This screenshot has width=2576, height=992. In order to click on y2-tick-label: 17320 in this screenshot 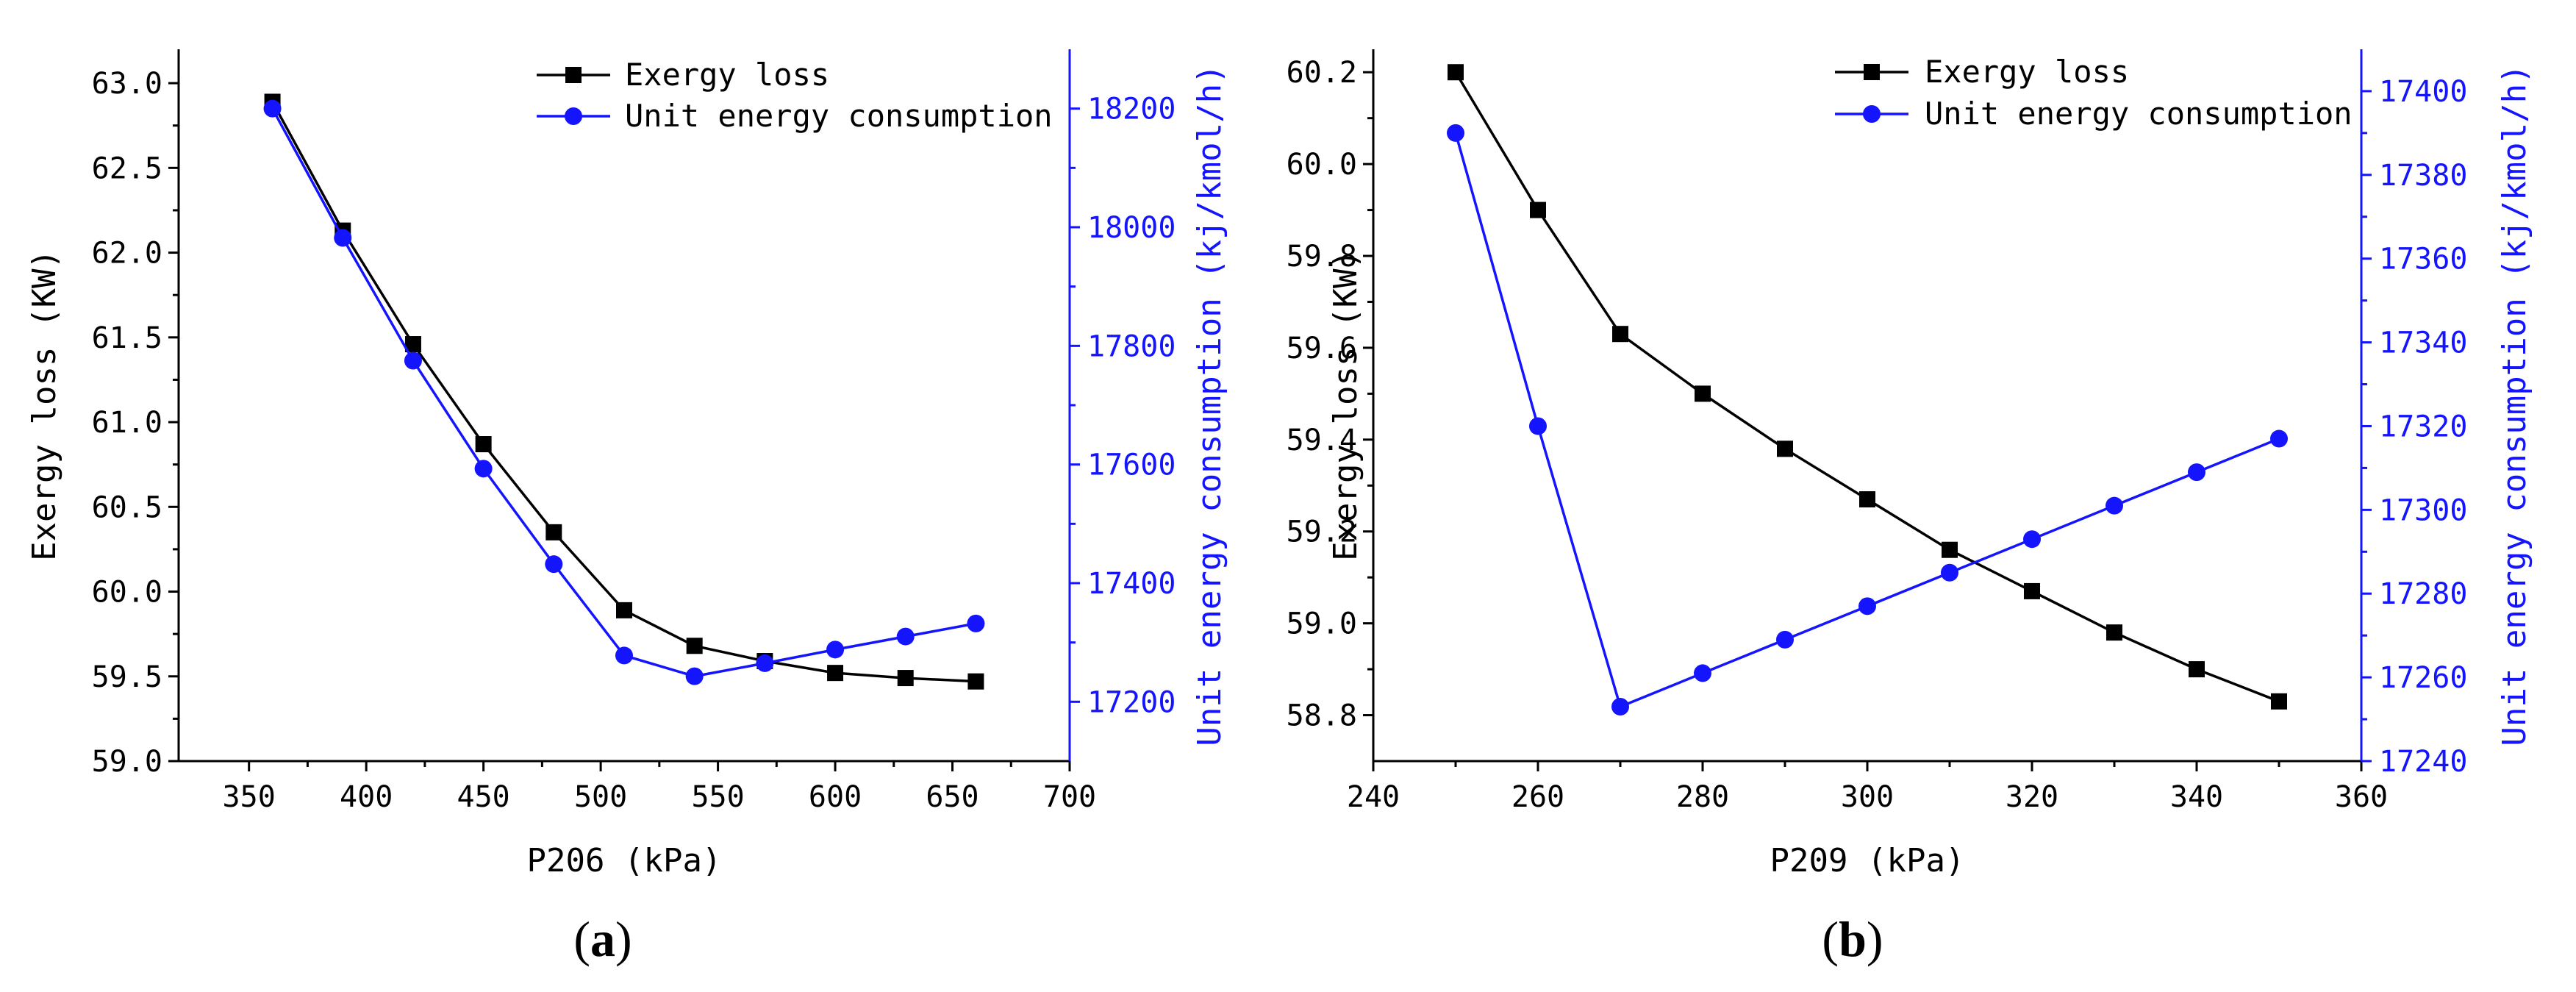, I will do `click(2423, 427)`.